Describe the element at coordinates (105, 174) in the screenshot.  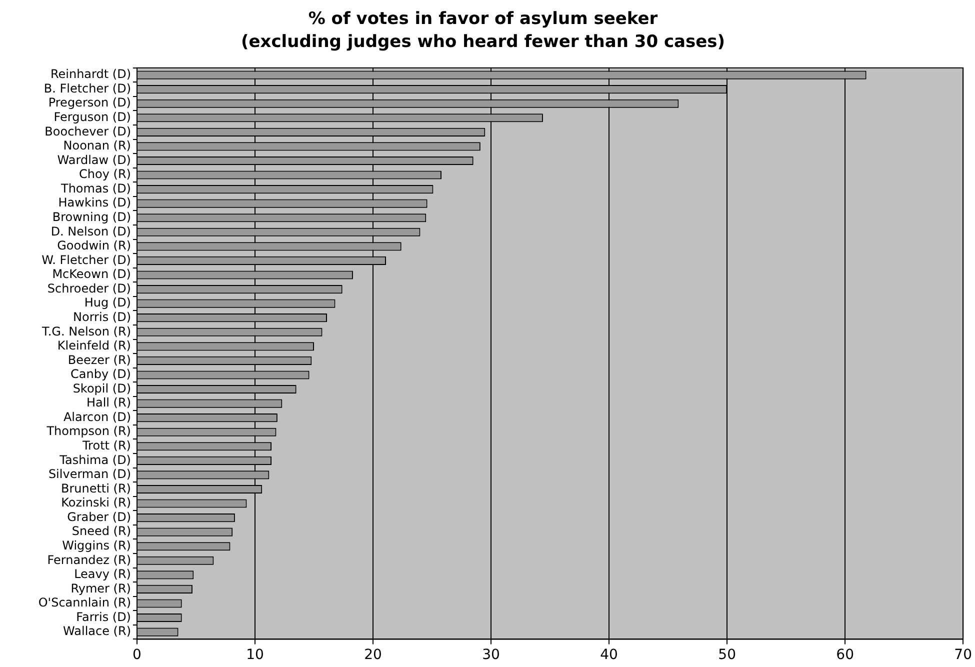
I see `y-tick-label: Choy (R)` at that location.